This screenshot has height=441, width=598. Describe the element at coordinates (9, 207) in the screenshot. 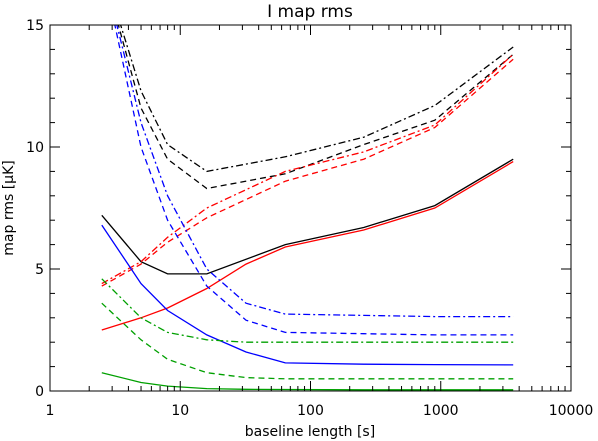

I see `y-axis-label: map rms [μK]` at that location.